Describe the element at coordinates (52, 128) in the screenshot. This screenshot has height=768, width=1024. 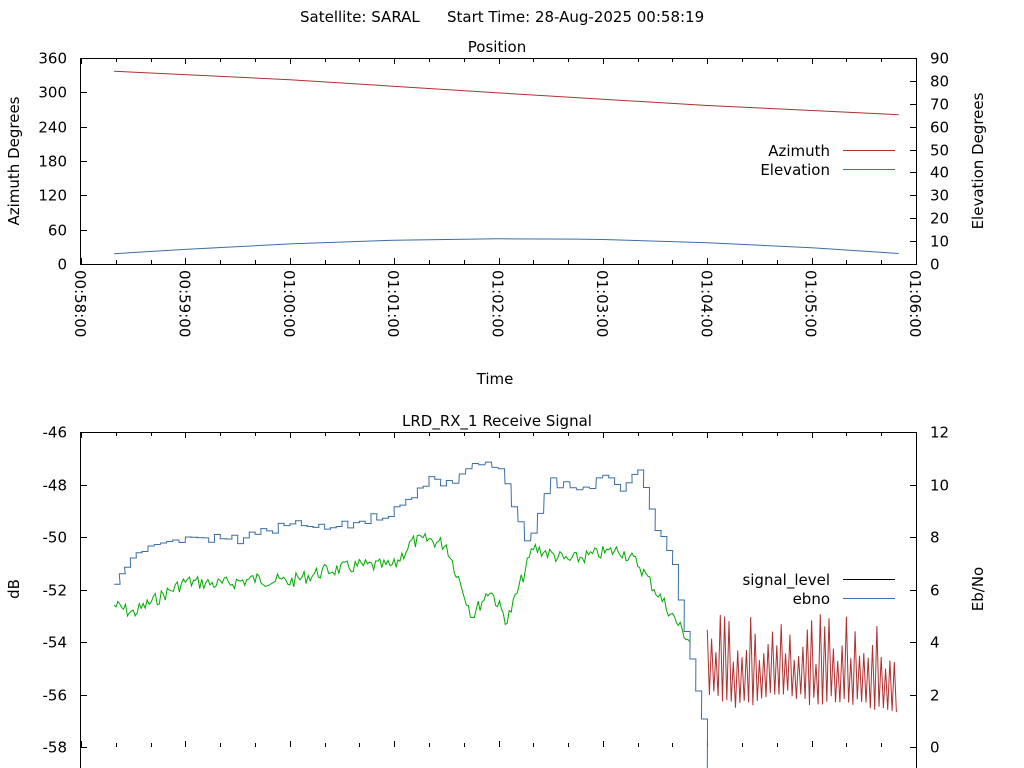
I see `azimuth-tick-label: 240` at that location.